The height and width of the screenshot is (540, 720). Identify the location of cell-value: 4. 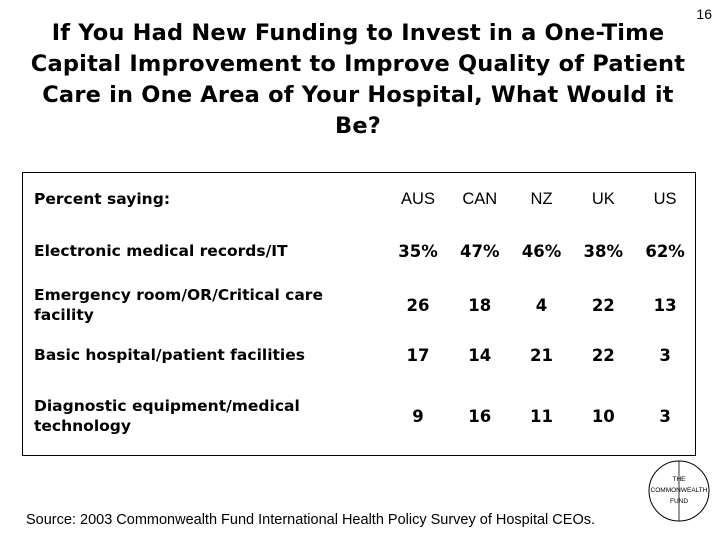
(541, 305).